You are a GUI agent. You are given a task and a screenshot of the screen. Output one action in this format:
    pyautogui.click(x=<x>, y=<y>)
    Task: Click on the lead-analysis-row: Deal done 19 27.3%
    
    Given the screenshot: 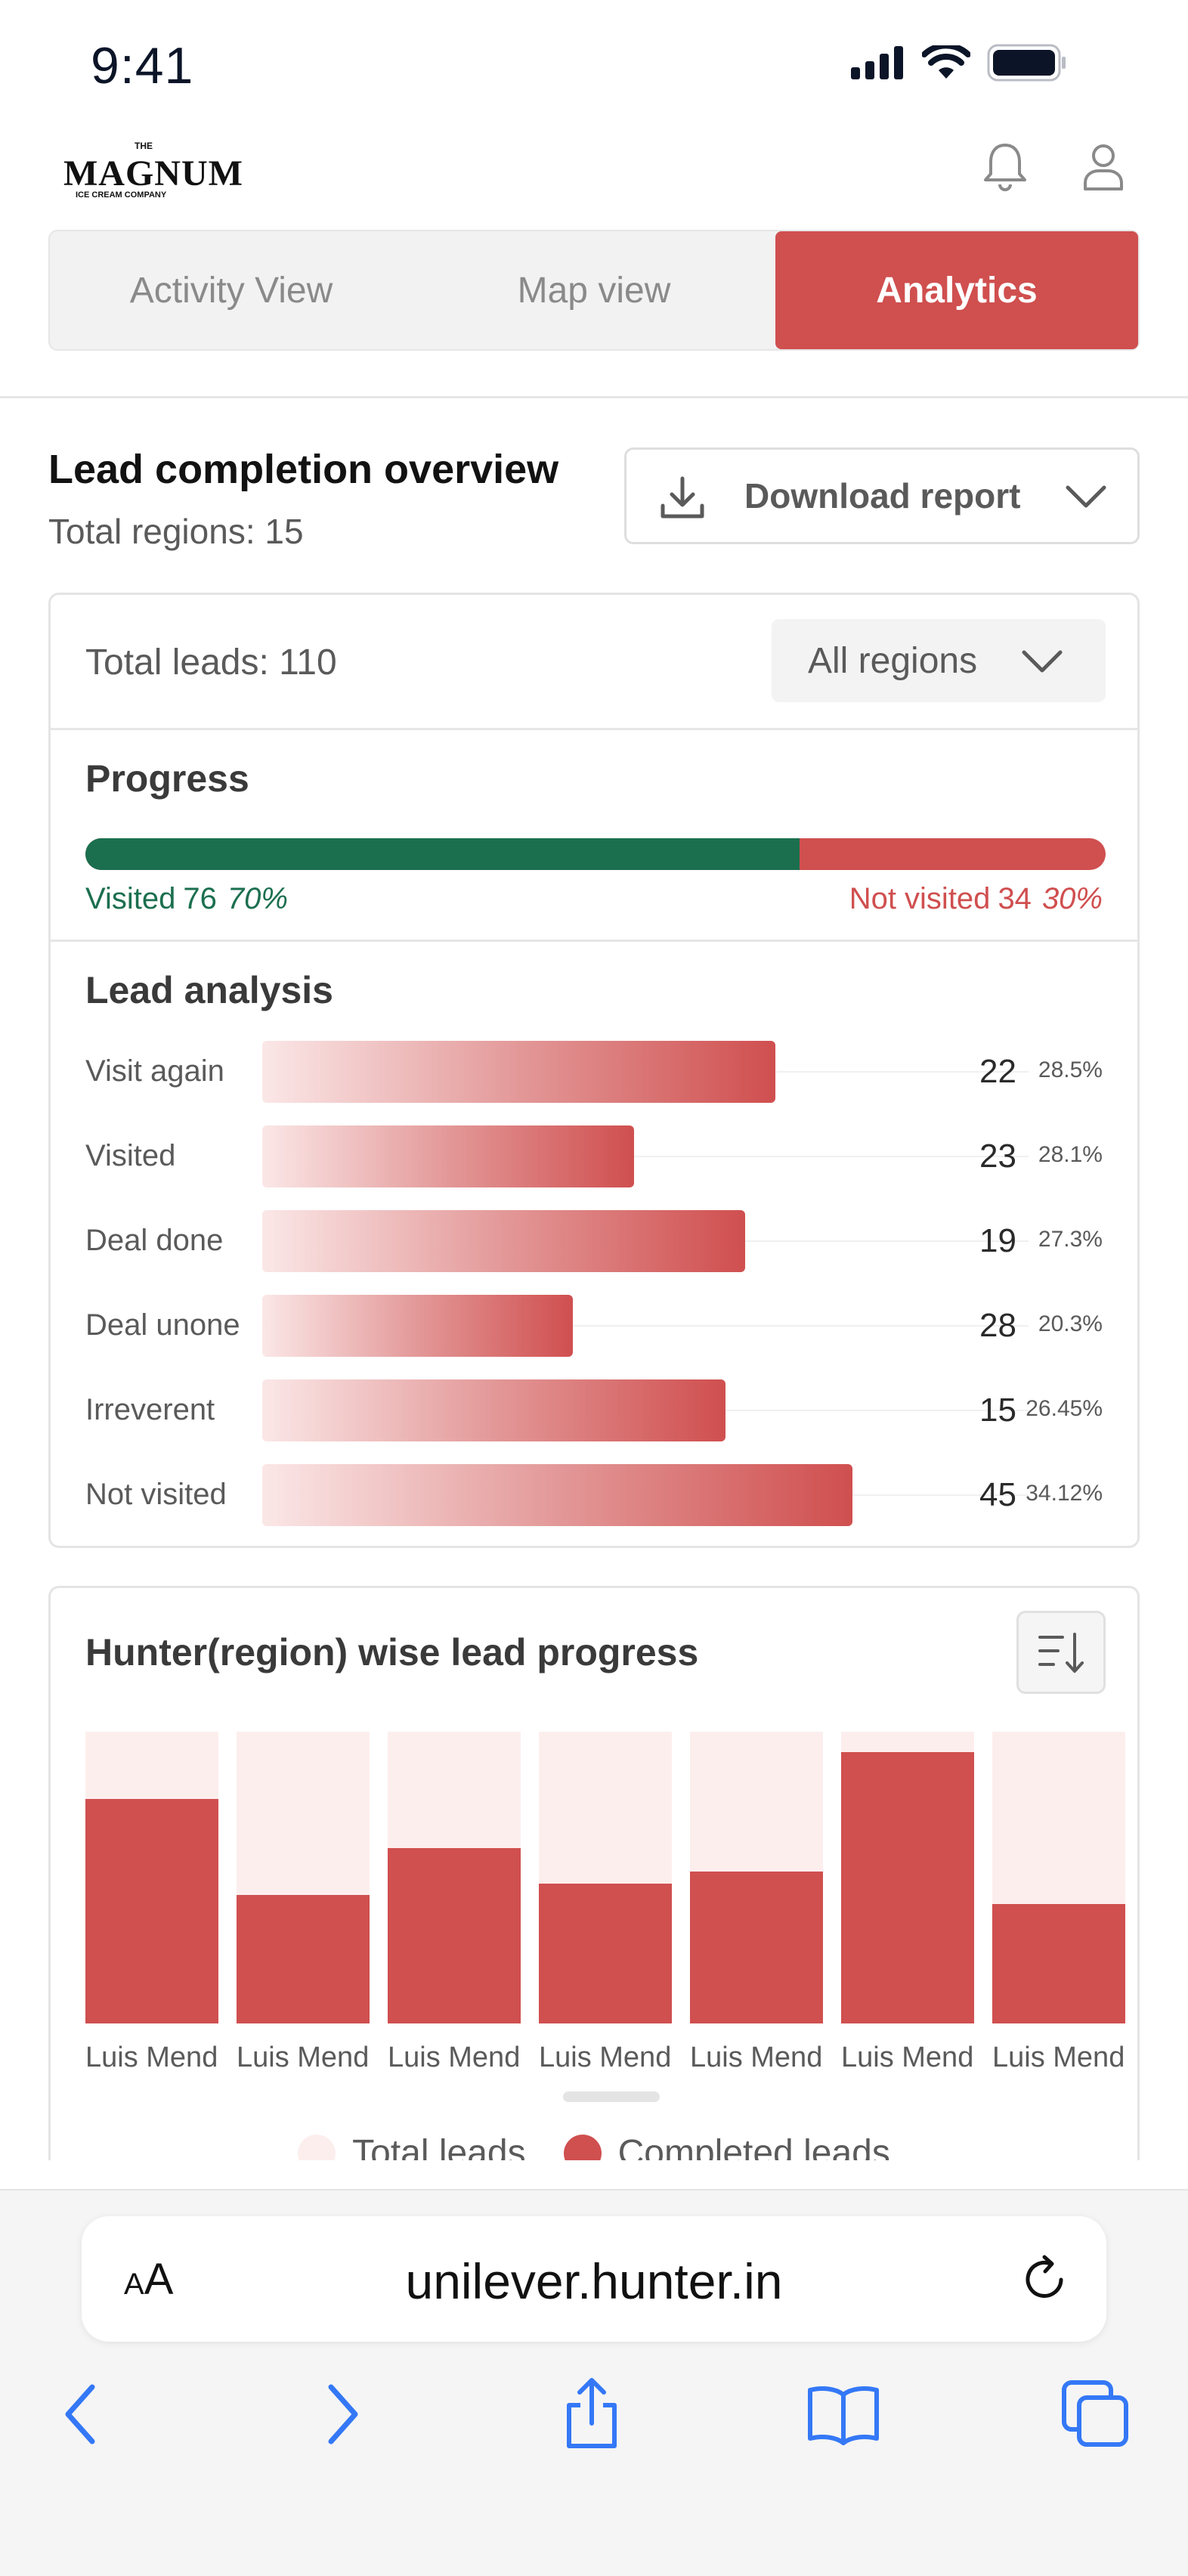 What is the action you would take?
    pyautogui.click(x=594, y=1241)
    